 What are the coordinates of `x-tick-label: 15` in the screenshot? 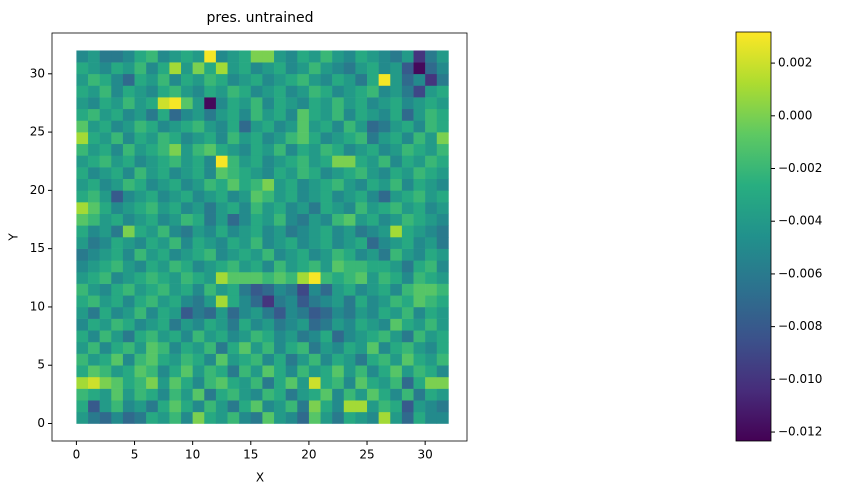 It's located at (250, 455).